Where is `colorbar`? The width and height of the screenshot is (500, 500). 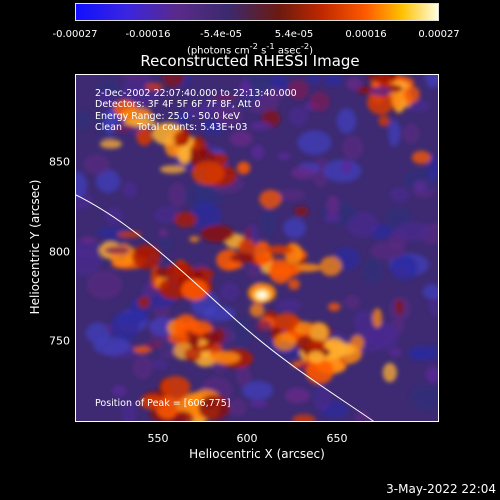 colorbar is located at coordinates (257, 12).